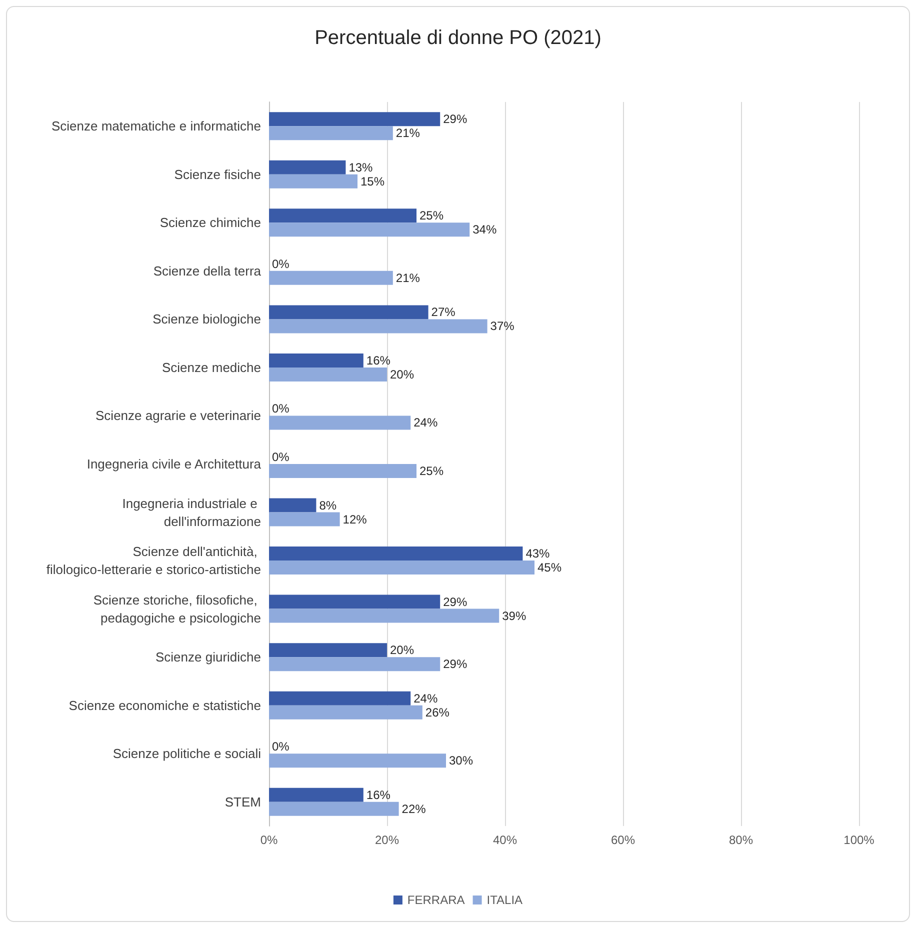 The height and width of the screenshot is (930, 918). Describe the element at coordinates (505, 840) in the screenshot. I see `x-tick-label: 40%` at that location.